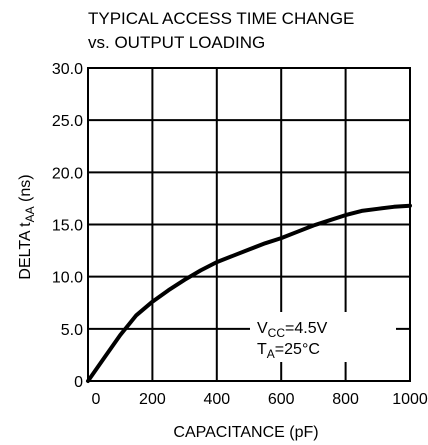 The width and height of the screenshot is (428, 445). Describe the element at coordinates (67, 69) in the screenshot. I see `y-tick-label-6: 30.0` at that location.